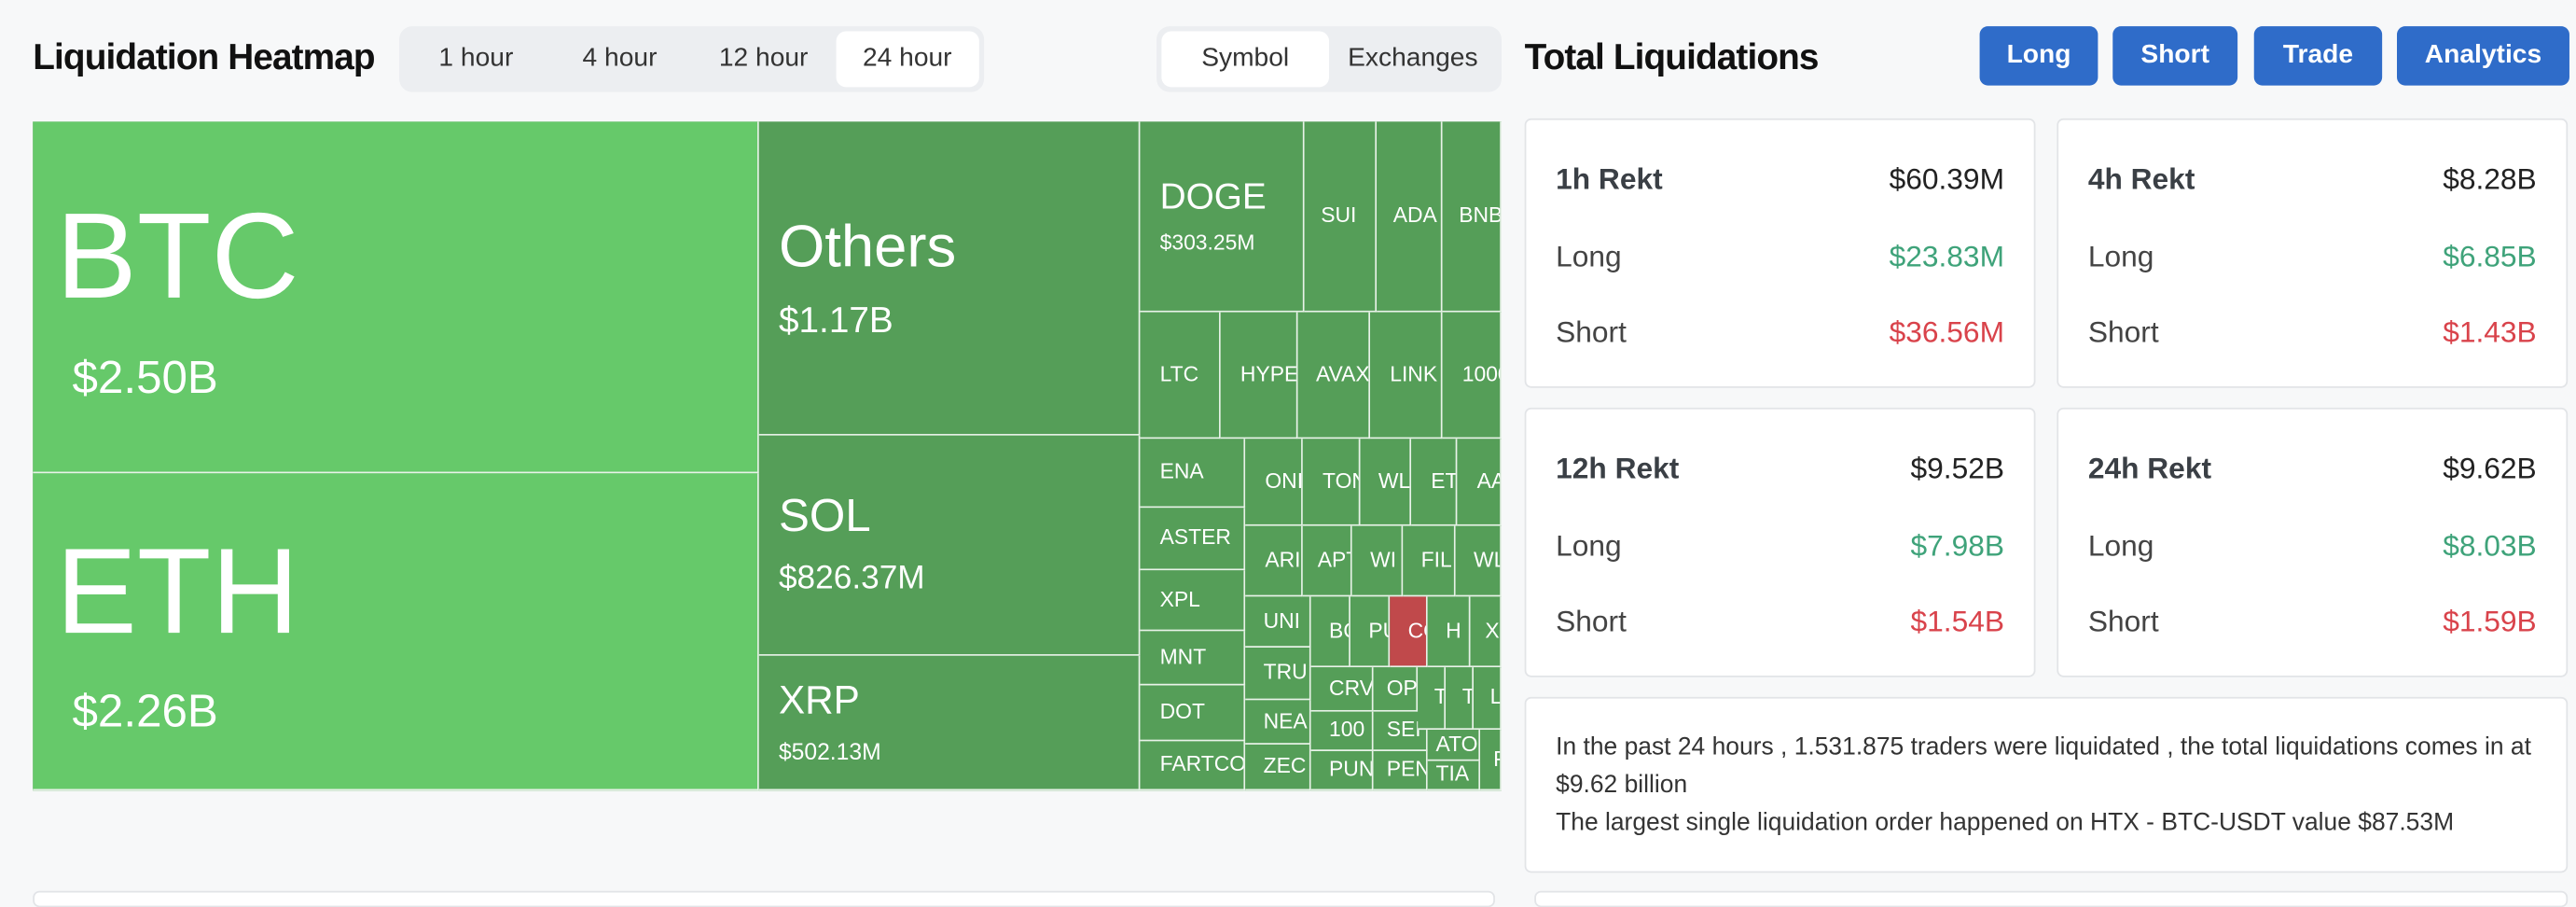 This screenshot has width=2576, height=907. I want to click on heatmap-tile: HYPE, so click(1259, 376).